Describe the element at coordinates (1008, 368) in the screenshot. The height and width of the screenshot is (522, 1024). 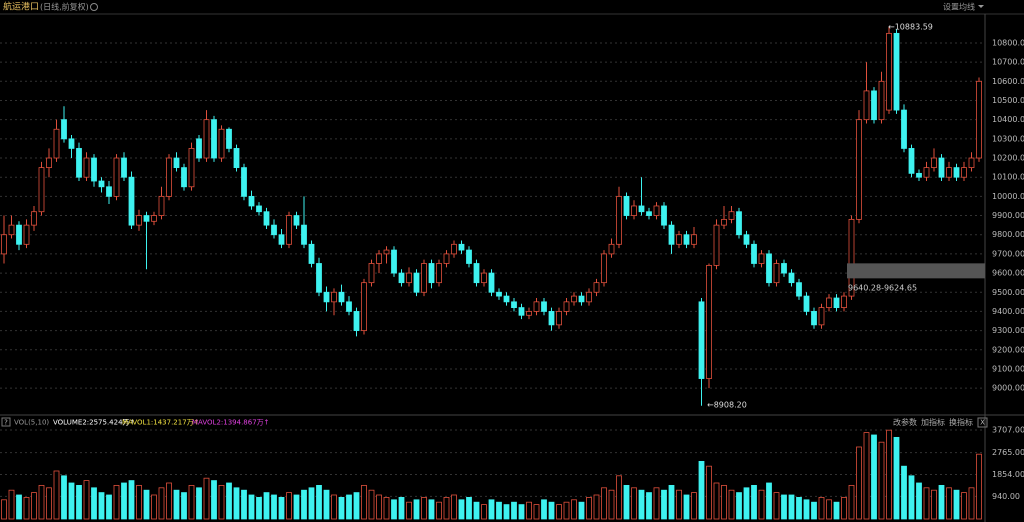
I see `y-tick-label: 9100.00` at that location.